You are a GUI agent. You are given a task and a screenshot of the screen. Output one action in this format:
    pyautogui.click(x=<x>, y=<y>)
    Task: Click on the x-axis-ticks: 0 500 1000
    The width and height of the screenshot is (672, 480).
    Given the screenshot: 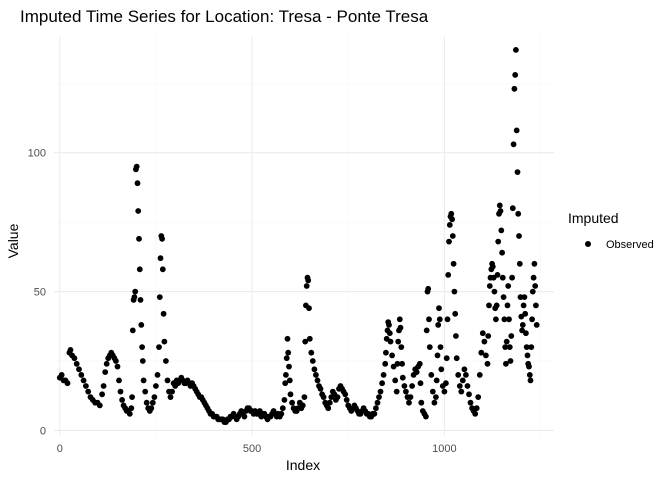 What is the action you would take?
    pyautogui.click(x=257, y=449)
    